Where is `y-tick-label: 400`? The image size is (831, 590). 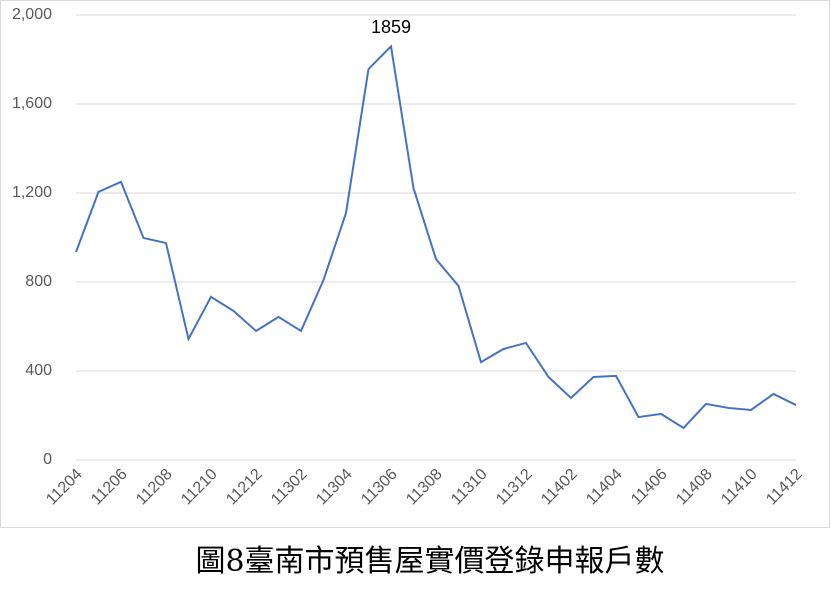
y-tick-label: 400 is located at coordinates (38, 370).